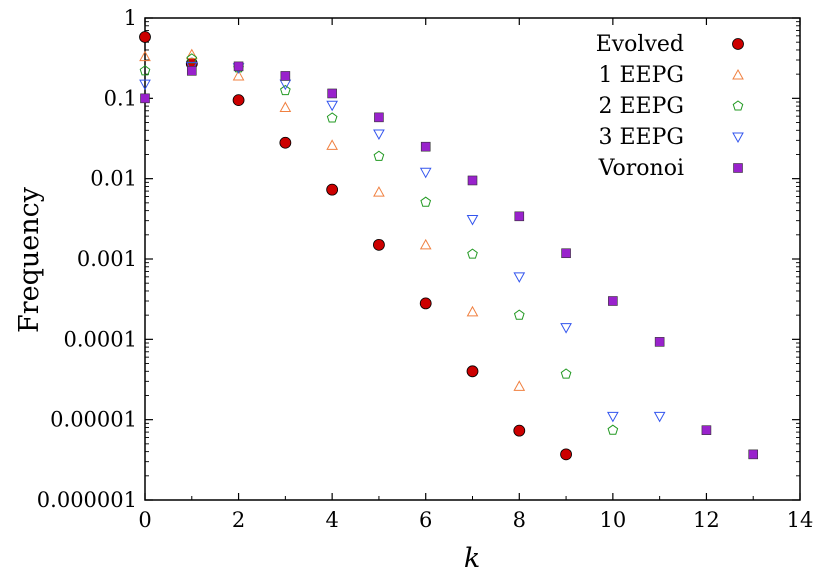  What do you see at coordinates (642, 137) in the screenshot?
I see `legend-label: 3 EEPG` at bounding box center [642, 137].